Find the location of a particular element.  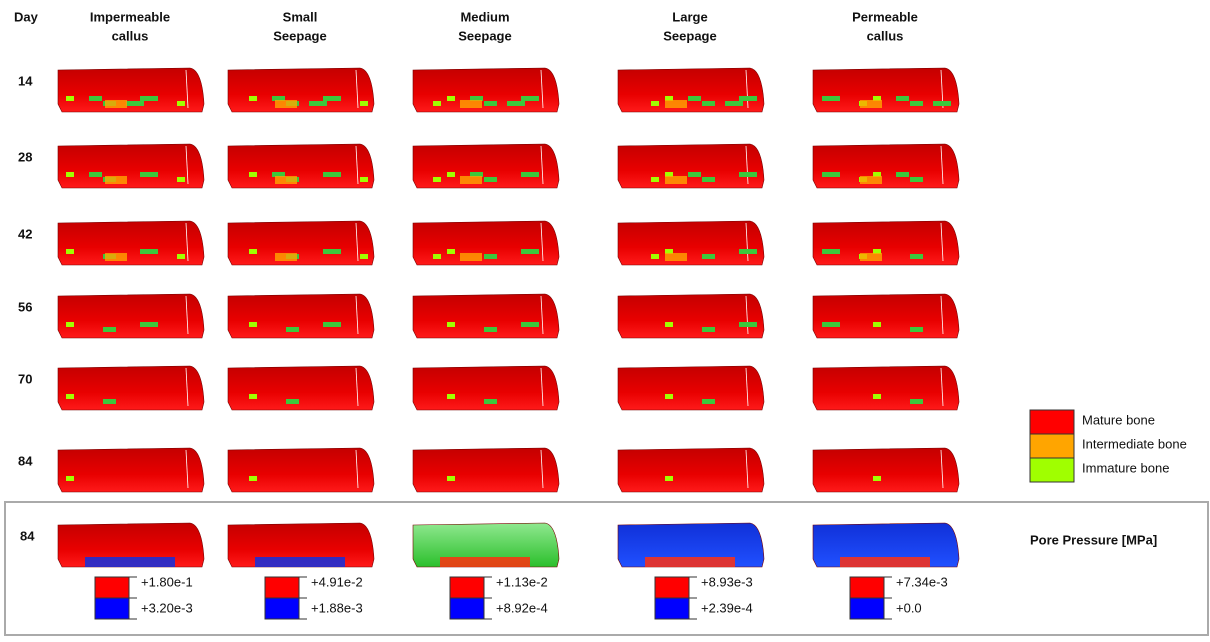

scale-label: +8.93e-3 is located at coordinates (727, 581).